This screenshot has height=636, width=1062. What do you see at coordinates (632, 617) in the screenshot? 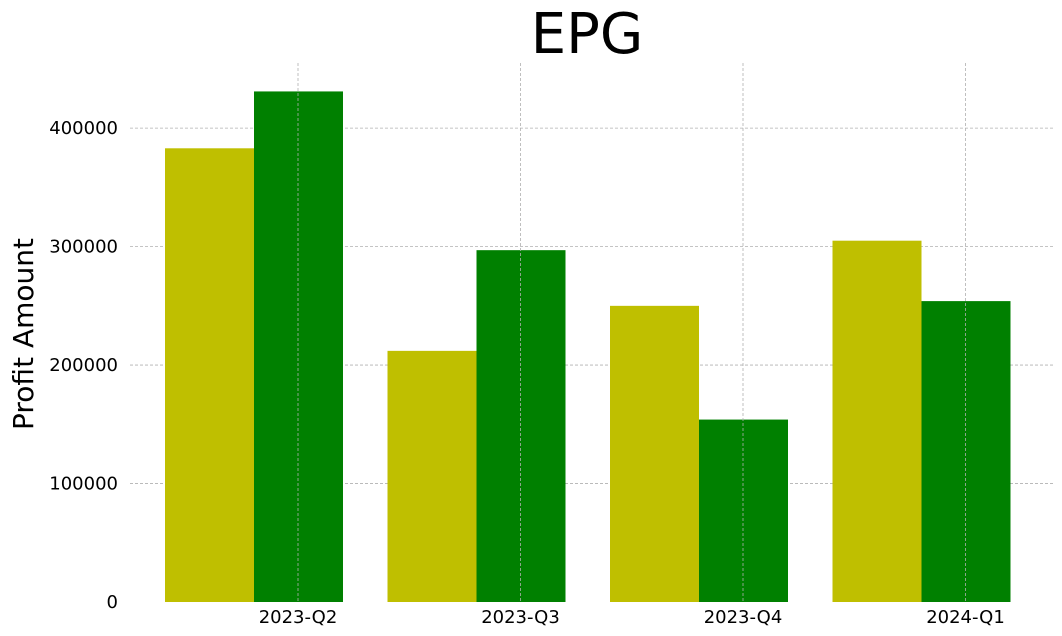
I see `x-axis-ticks: 2023-Q2 2023-Q3 2023-Q4 2024-Q1` at bounding box center [632, 617].